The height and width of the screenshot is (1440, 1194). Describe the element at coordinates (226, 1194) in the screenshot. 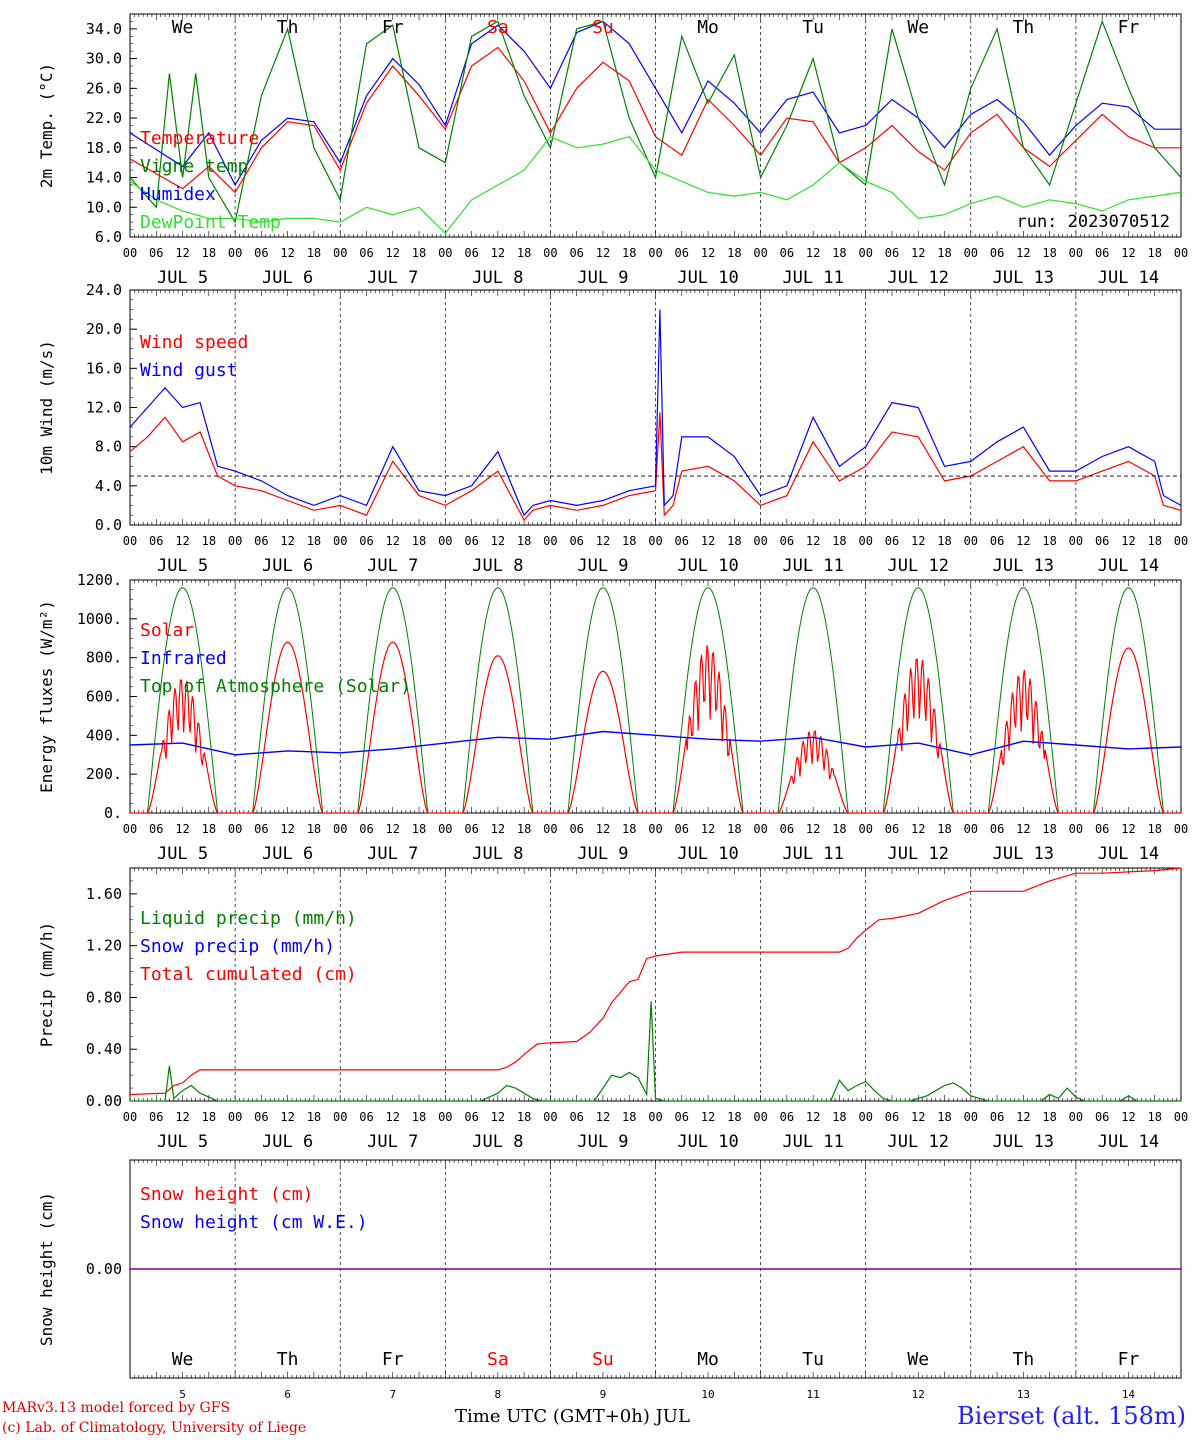

I see `legend-item: Snow height (cm)` at that location.